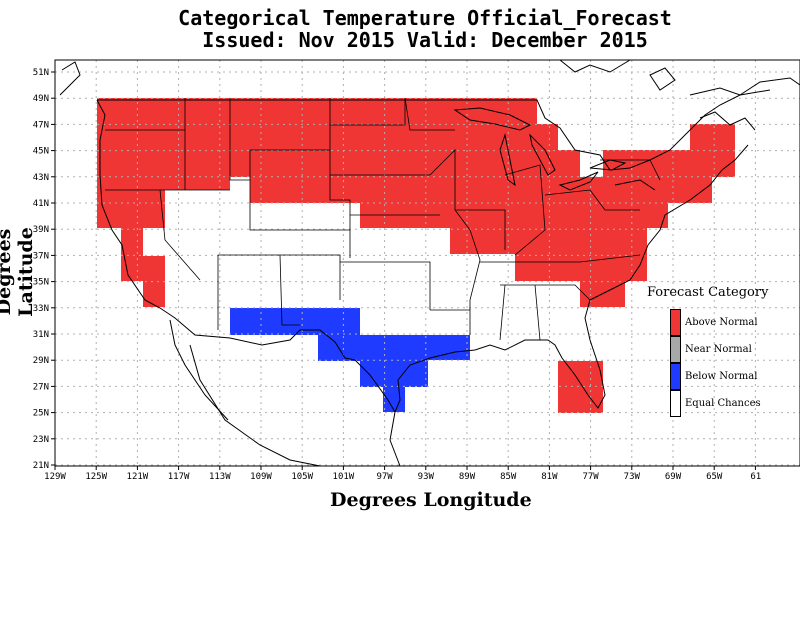  Describe the element at coordinates (41, 178) in the screenshot. I see `lat-tick-label: 43N` at that location.